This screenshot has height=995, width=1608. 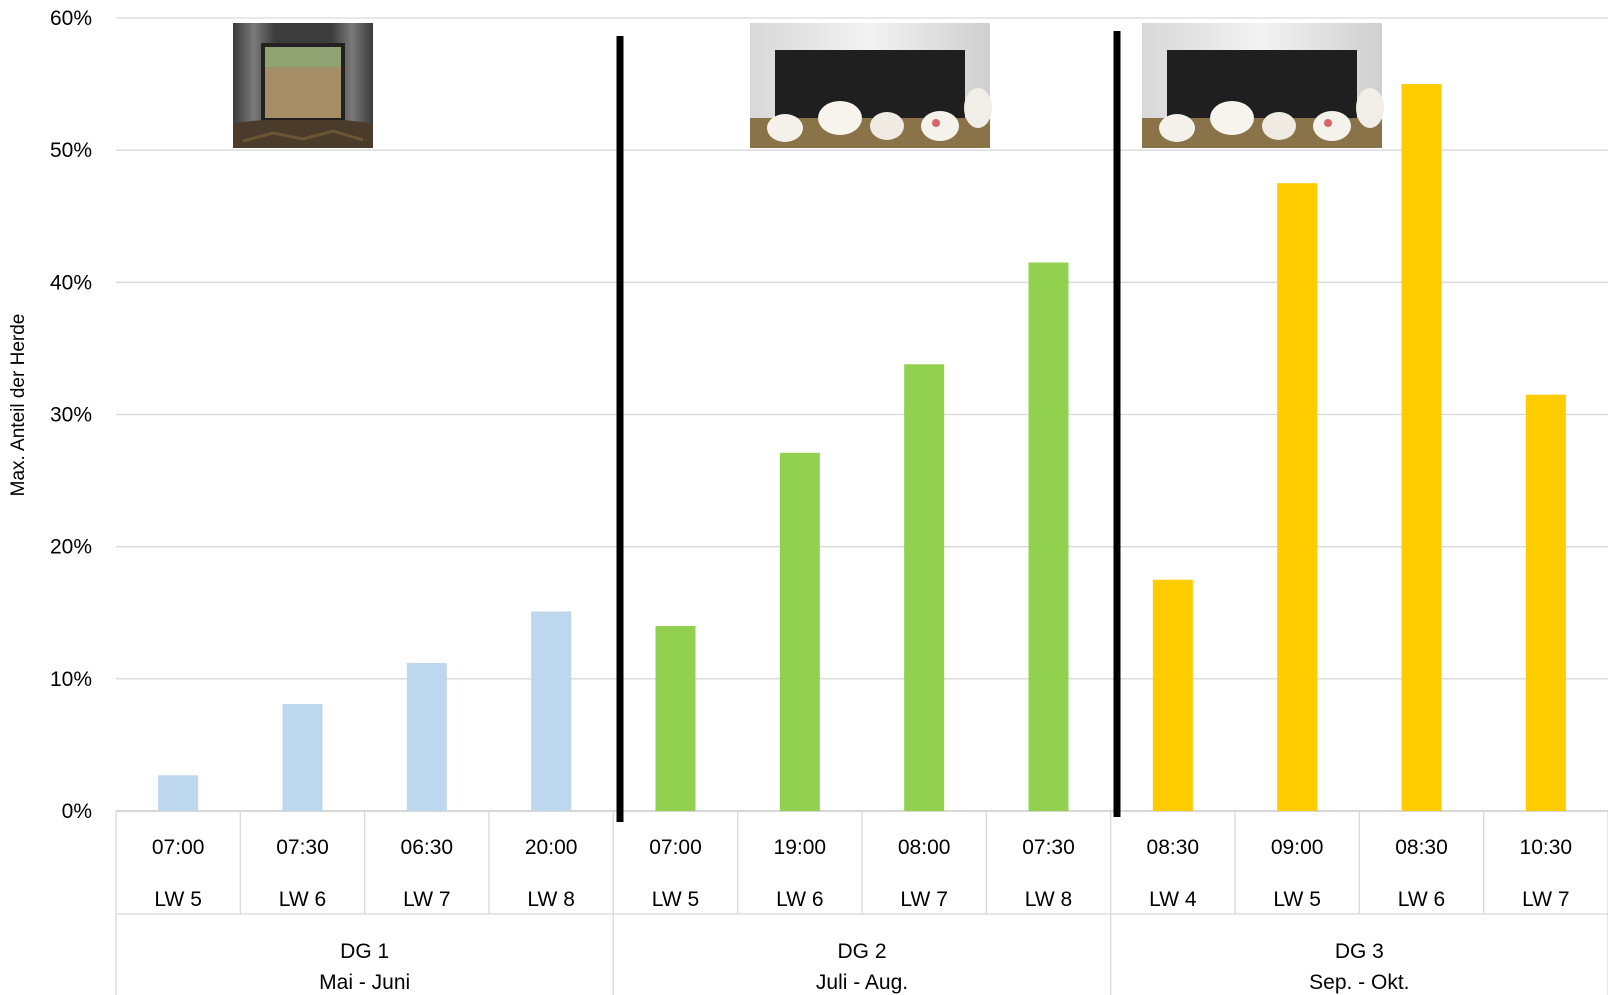 I want to click on group-period-label: Juli - Aug., so click(x=862, y=982).